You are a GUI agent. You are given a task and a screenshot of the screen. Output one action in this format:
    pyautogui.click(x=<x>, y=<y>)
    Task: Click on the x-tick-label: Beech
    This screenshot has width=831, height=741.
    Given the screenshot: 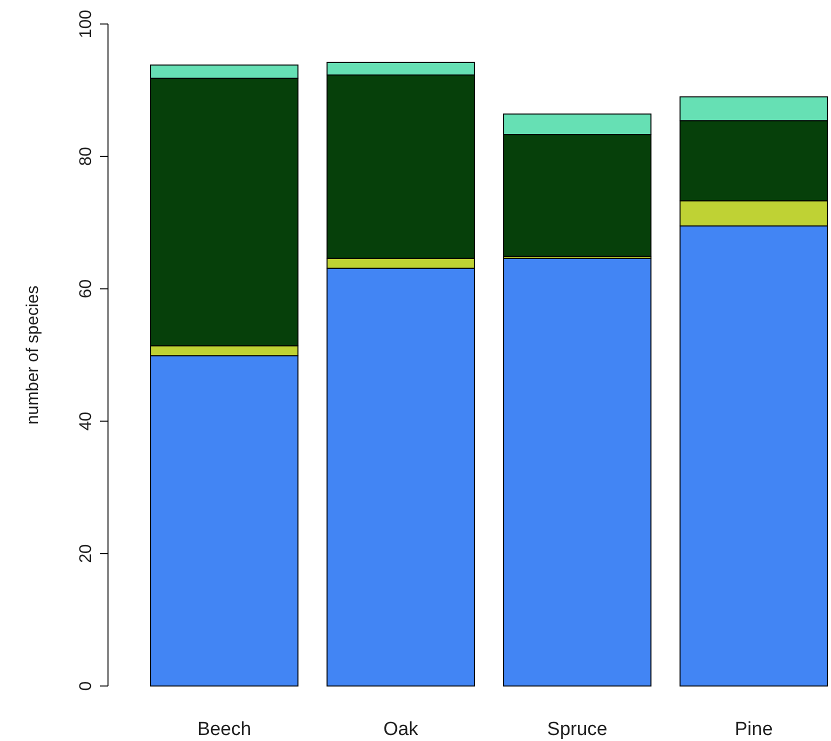 What is the action you would take?
    pyautogui.click(x=224, y=729)
    